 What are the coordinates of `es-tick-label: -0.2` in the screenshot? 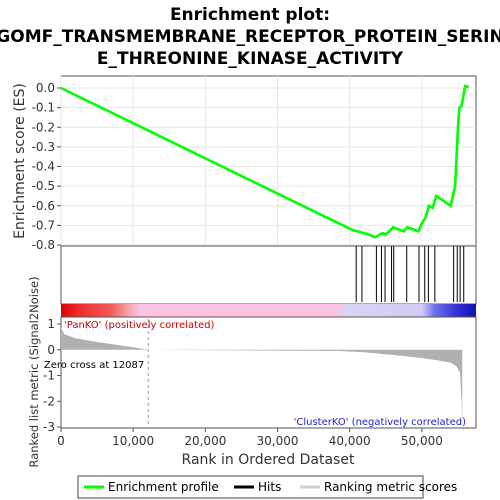 It's located at (43, 127).